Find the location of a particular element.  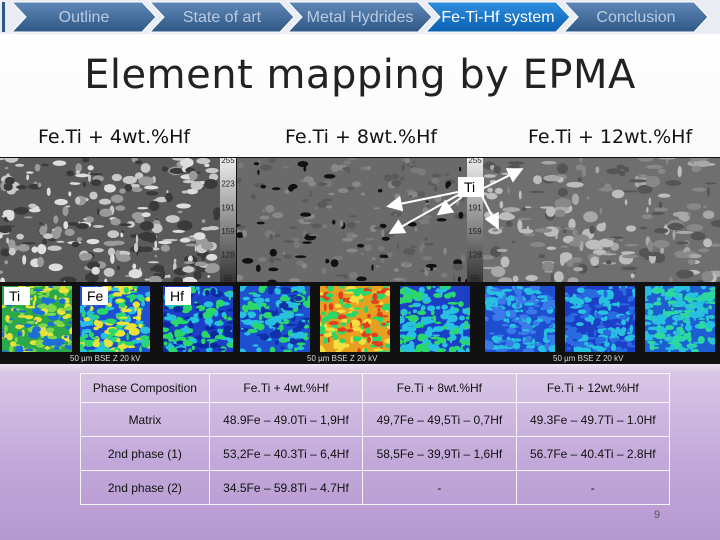

header-cell: Fe.Ti + 12wt.%Hf is located at coordinates (593, 388).